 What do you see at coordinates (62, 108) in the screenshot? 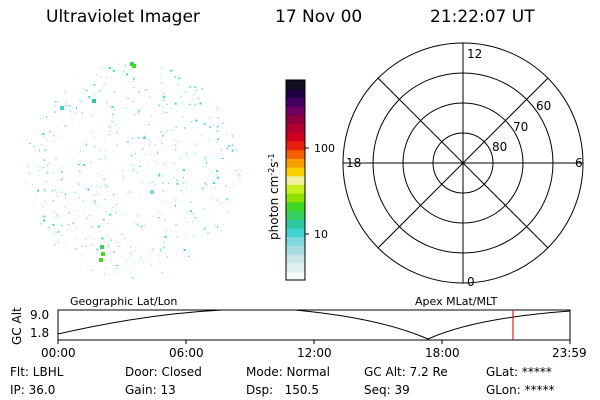
I see `image-bright-spot` at bounding box center [62, 108].